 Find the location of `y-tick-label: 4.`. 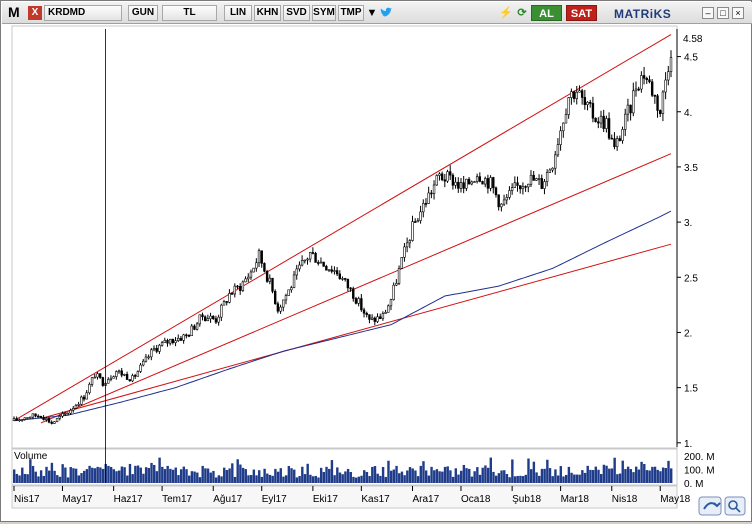

y-tick-label: 4. is located at coordinates (688, 113).